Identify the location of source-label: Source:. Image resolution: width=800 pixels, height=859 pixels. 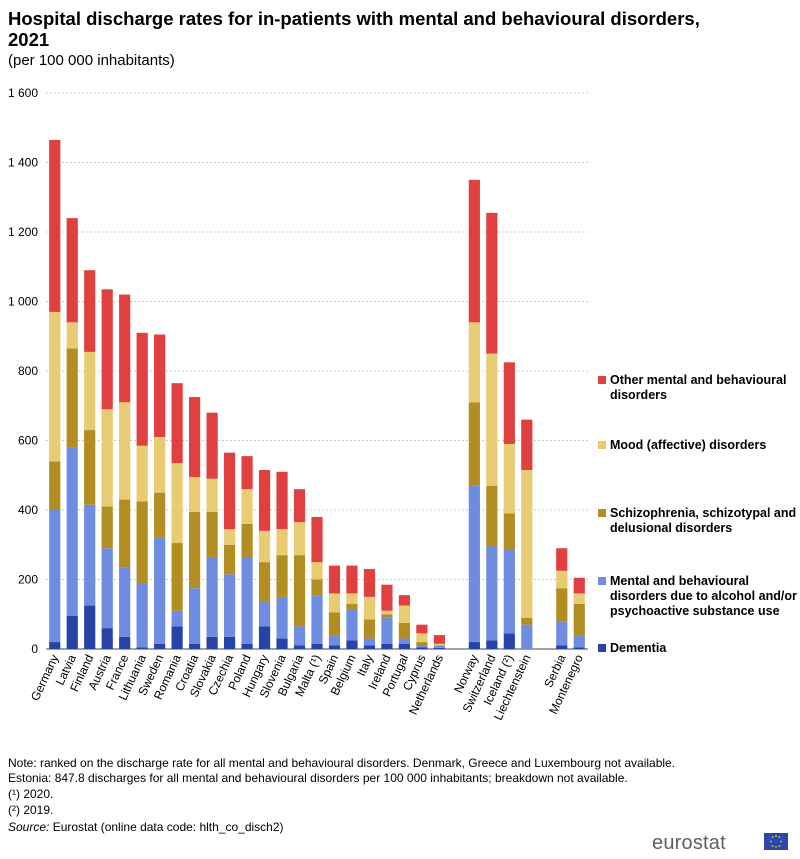
(29, 827).